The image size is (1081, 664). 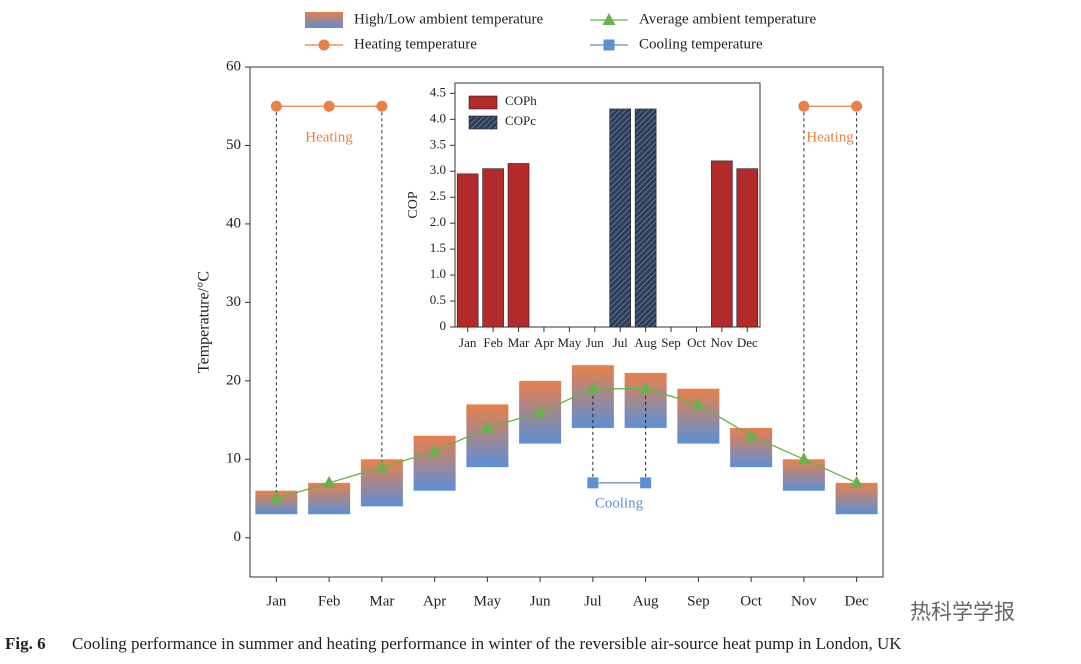 What do you see at coordinates (233, 223) in the screenshot?
I see `y-tick-label: 40` at bounding box center [233, 223].